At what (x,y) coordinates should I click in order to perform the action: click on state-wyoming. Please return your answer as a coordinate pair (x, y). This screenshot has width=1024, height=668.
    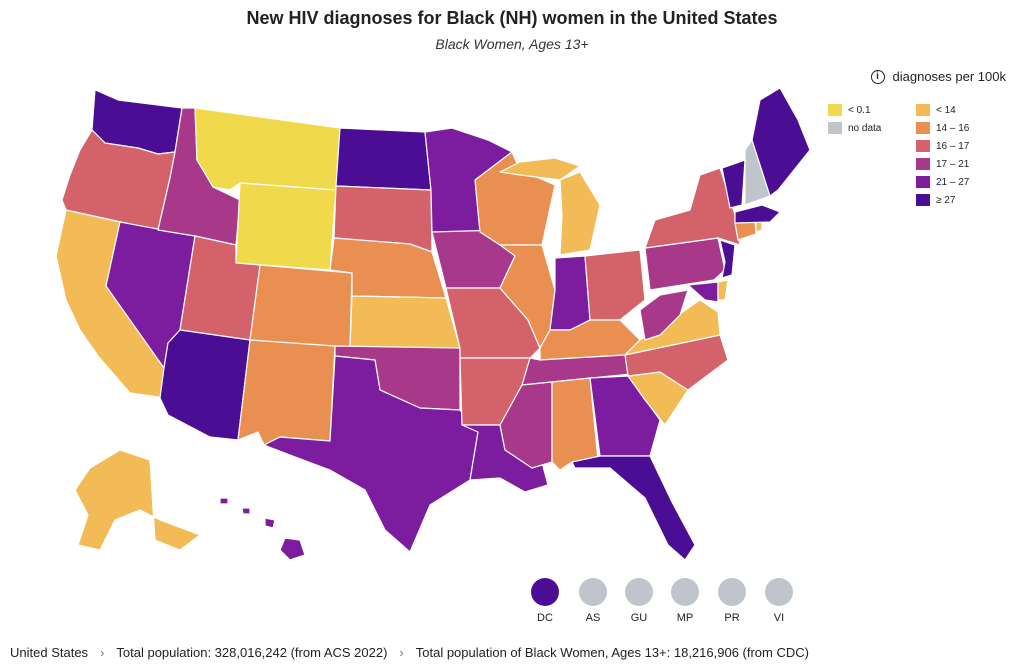
    Looking at the image, I should click on (286, 226).